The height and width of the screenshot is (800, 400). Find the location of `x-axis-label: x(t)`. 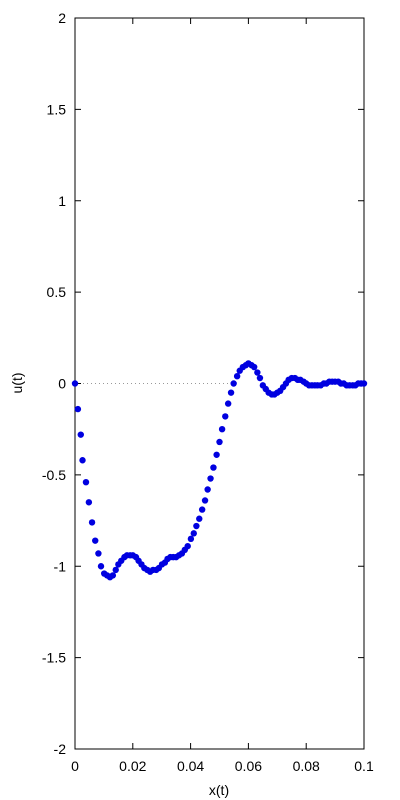

x-axis-label: x(t) is located at coordinates (219, 790).